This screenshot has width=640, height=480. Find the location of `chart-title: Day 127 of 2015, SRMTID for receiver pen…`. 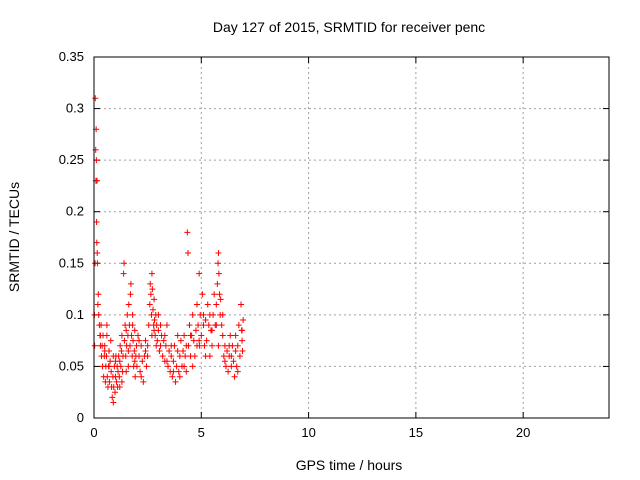

chart-title: Day 127 of 2015, SRMTID for receiver pen… is located at coordinates (349, 27).